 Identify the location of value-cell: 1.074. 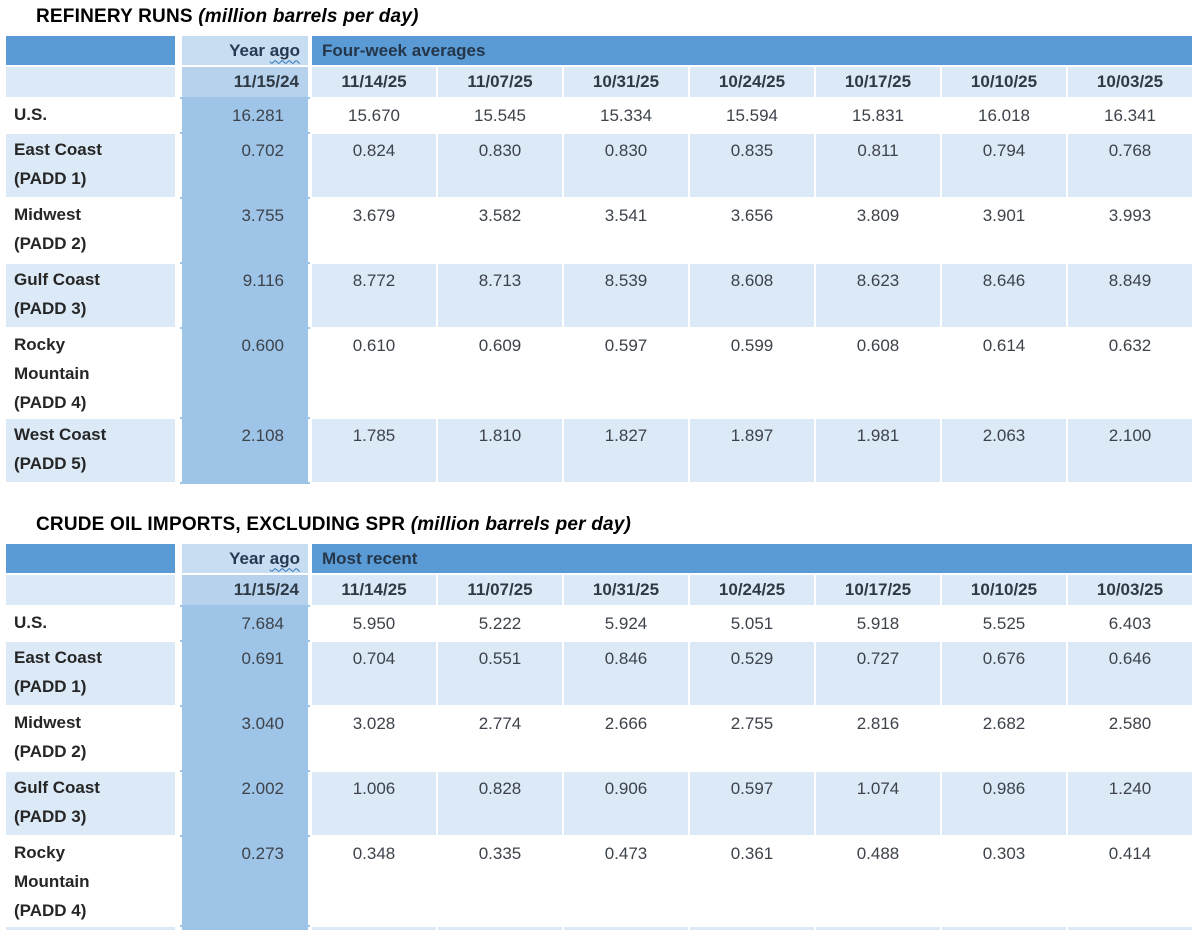
(878, 803).